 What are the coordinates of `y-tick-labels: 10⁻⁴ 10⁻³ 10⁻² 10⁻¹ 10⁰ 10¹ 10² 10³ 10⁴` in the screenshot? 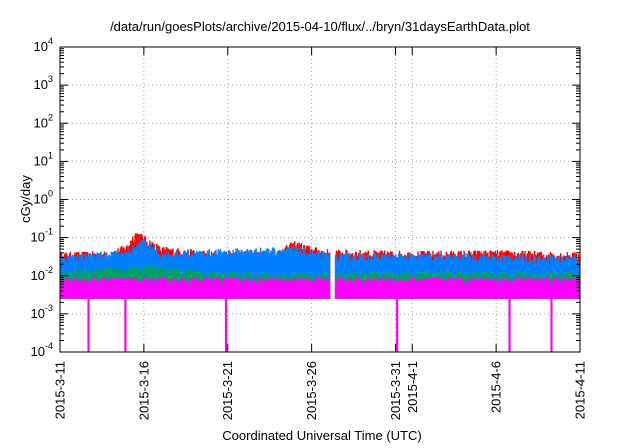 It's located at (42, 197).